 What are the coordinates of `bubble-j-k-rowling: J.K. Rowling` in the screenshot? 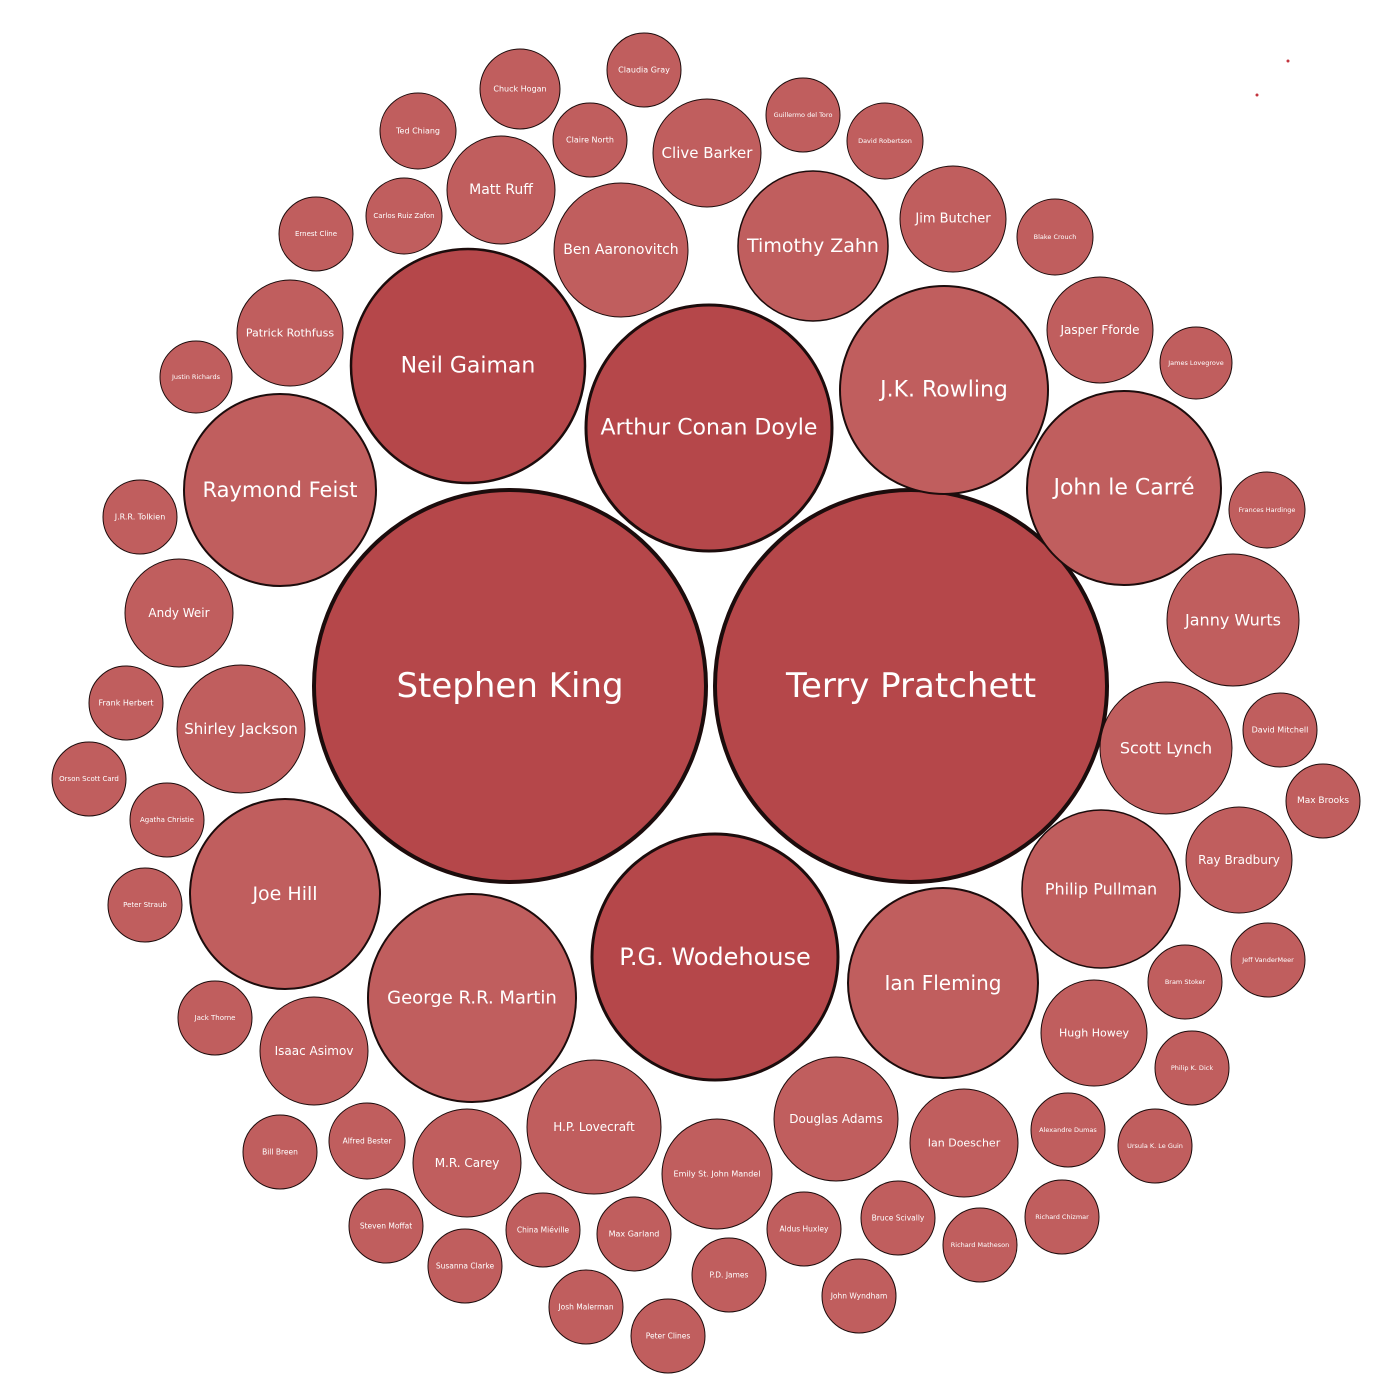 It's located at (944, 390).